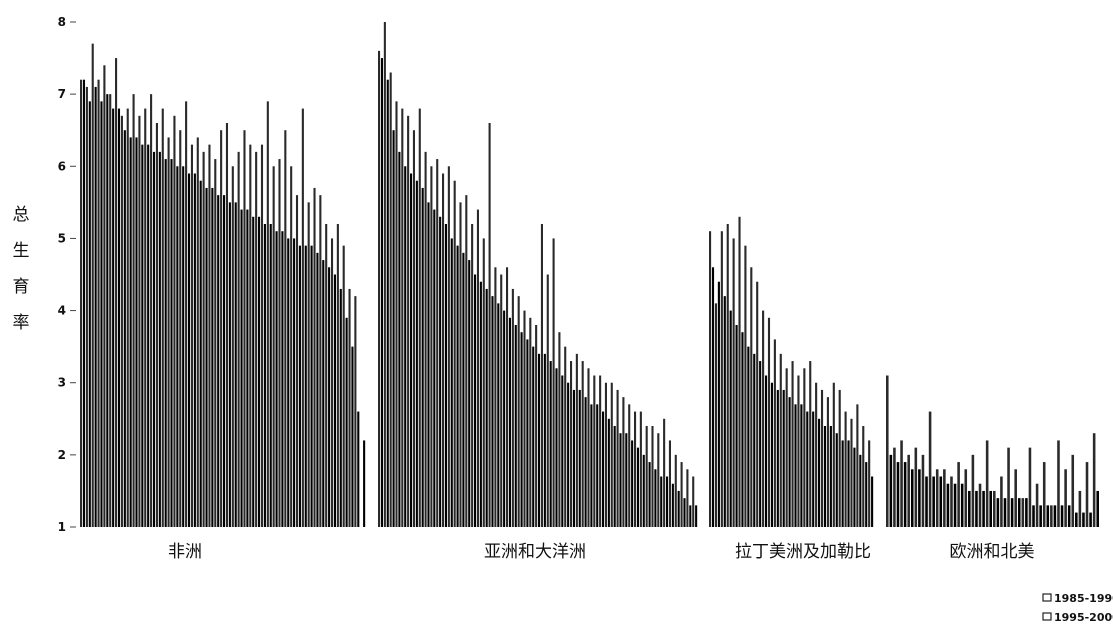 The image size is (1113, 625). What do you see at coordinates (1083, 598) in the screenshot?
I see `legend-label: 1985-1990` at bounding box center [1083, 598].